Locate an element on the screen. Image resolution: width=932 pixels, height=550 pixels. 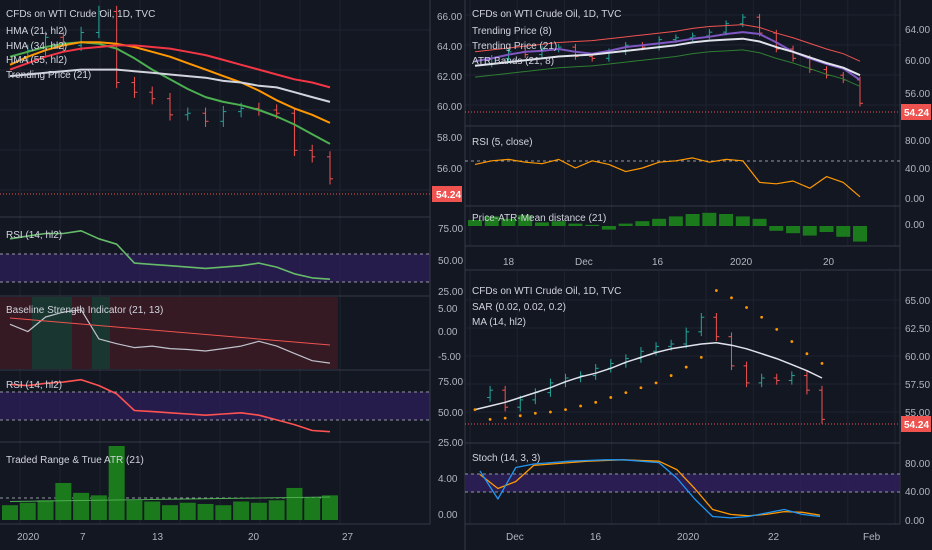
left-rsi1-line is located at coordinates (170, 255).